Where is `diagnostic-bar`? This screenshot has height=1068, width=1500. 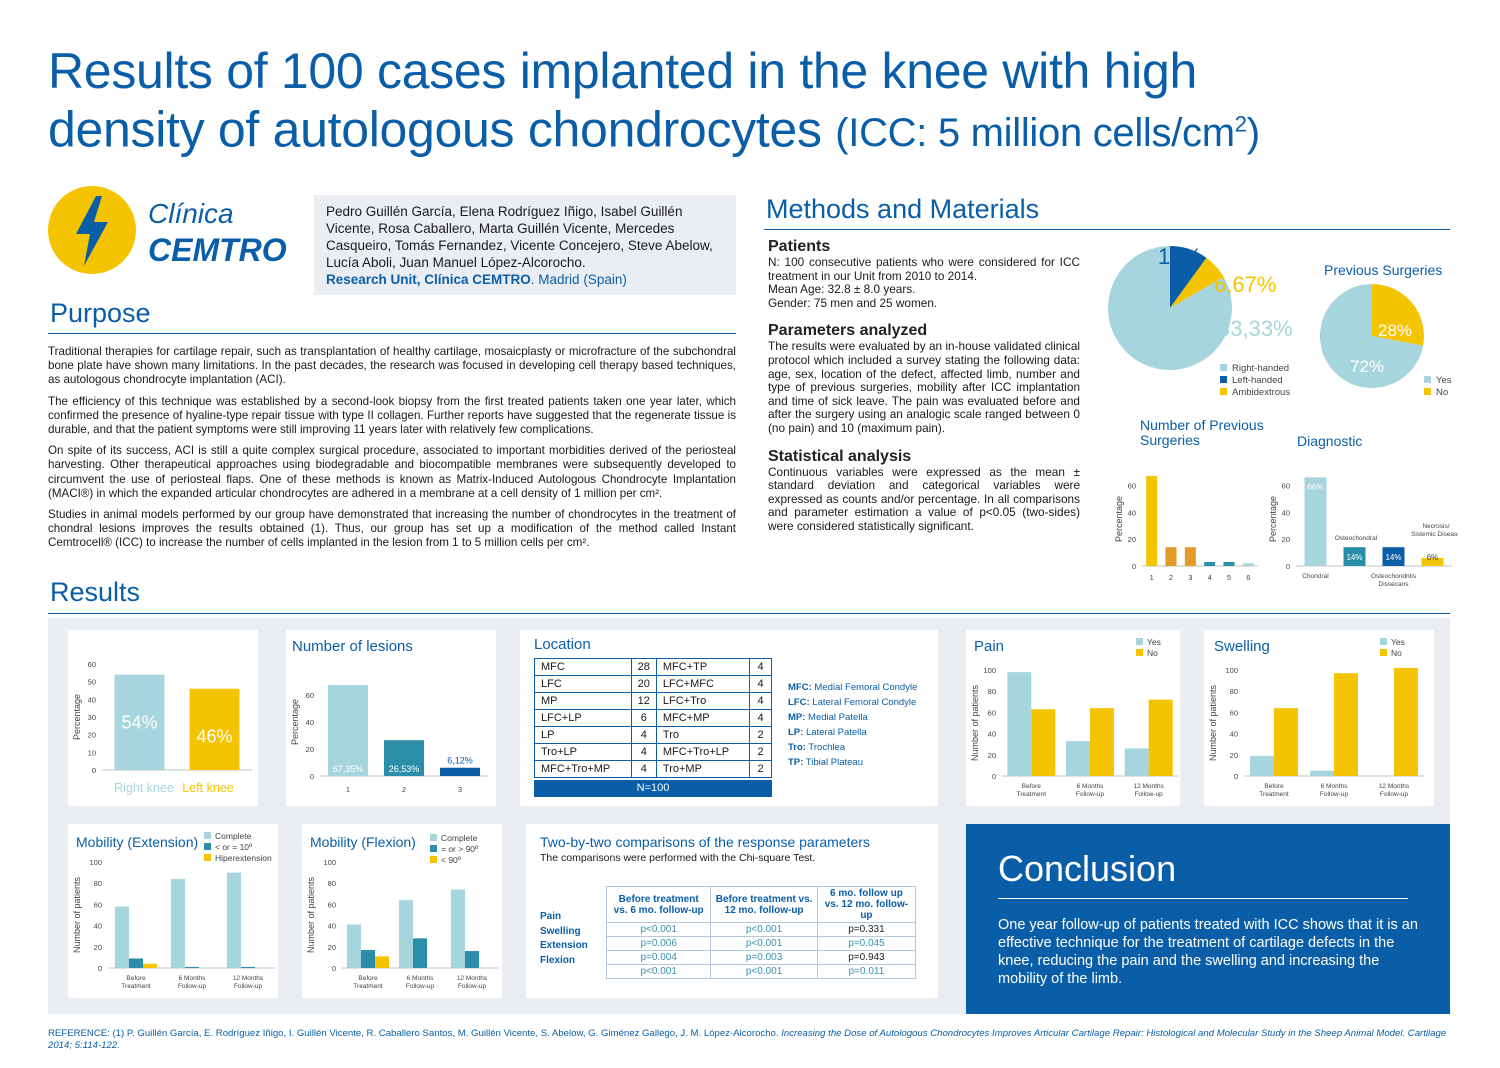 diagnostic-bar is located at coordinates (1393, 556).